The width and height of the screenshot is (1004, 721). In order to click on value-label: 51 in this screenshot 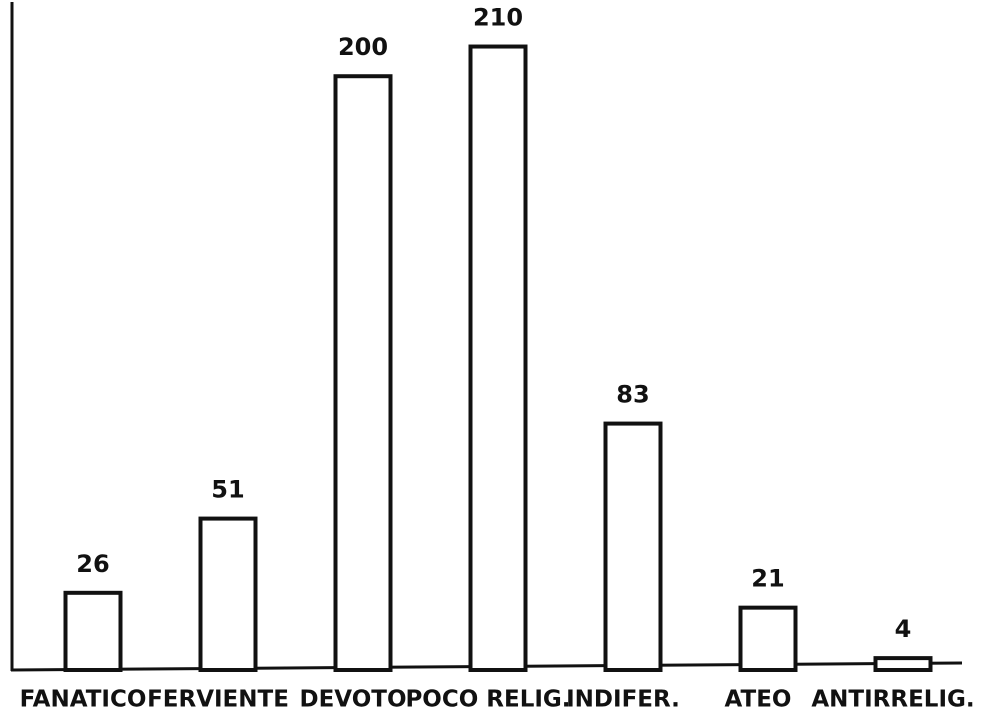, I will do `click(227, 490)`.